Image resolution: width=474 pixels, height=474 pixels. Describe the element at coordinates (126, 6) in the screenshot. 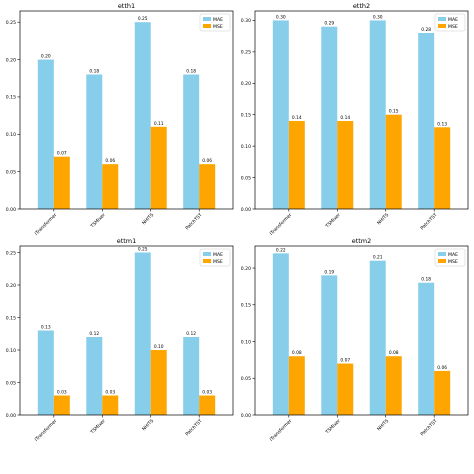

I see `chart-title: etth1` at that location.